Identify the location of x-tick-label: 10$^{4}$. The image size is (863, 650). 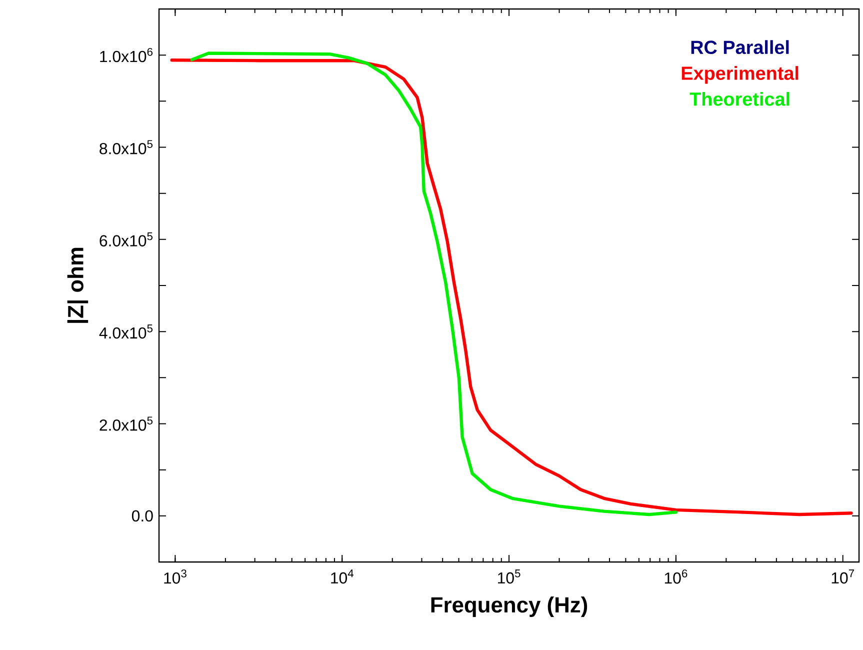
(342, 577).